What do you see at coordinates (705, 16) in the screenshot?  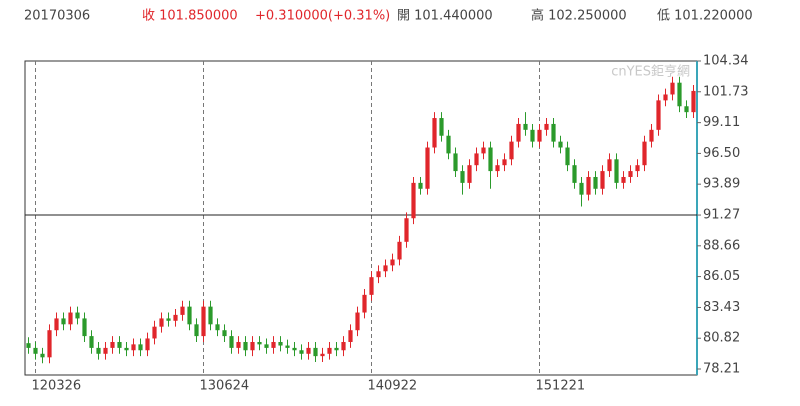 I see `header-low: 低 101.220000` at bounding box center [705, 16].